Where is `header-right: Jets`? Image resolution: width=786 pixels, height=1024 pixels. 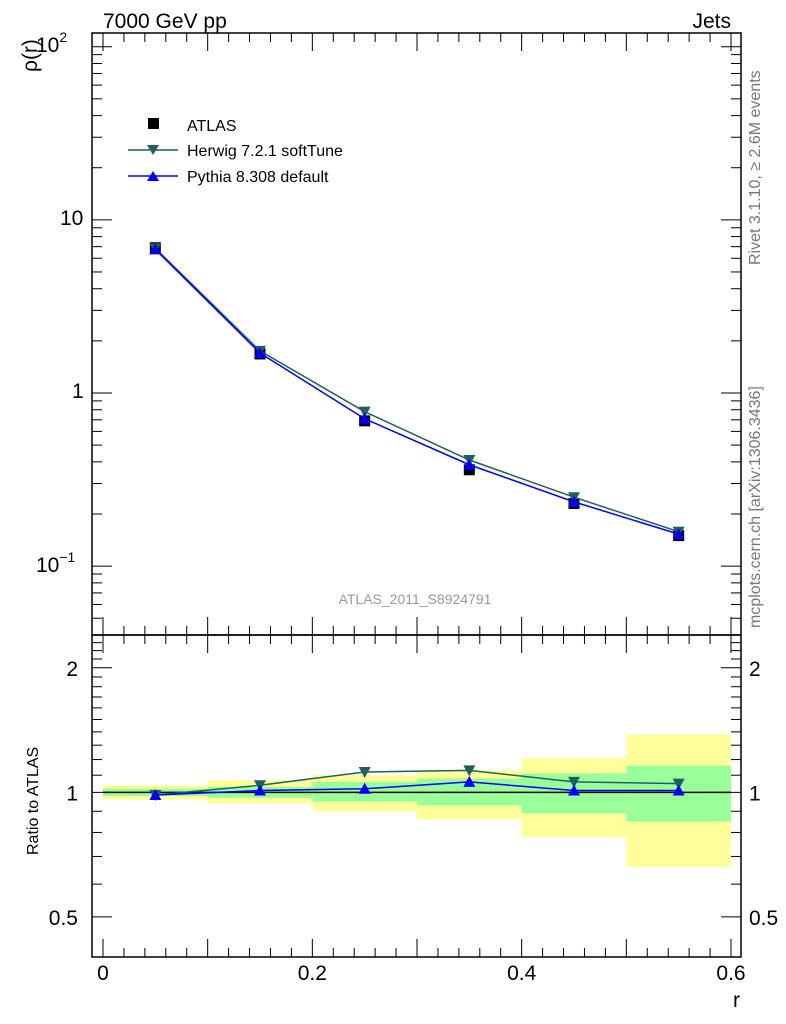 header-right: Jets is located at coordinates (711, 21).